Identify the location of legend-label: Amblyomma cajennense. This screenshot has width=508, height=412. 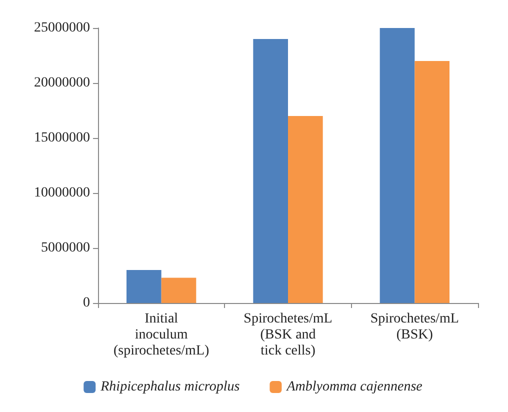
(354, 387).